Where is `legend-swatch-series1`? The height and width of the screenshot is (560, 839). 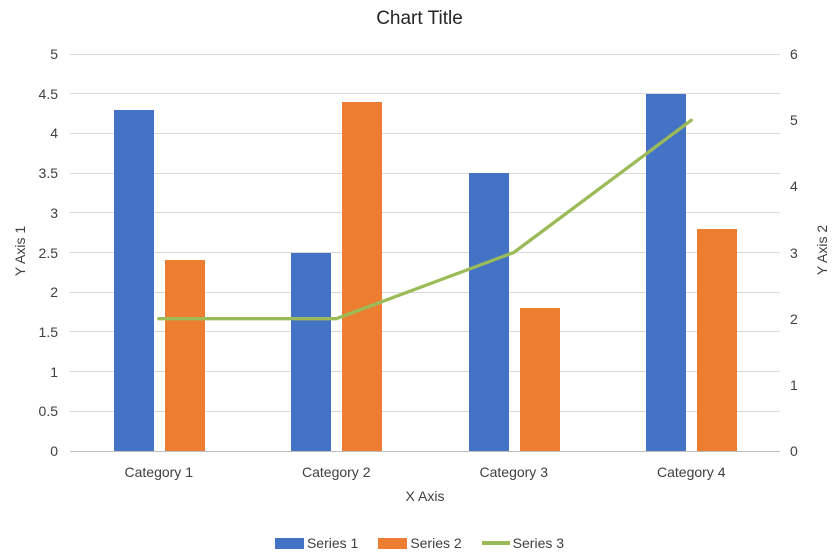
legend-swatch-series1 is located at coordinates (289, 543).